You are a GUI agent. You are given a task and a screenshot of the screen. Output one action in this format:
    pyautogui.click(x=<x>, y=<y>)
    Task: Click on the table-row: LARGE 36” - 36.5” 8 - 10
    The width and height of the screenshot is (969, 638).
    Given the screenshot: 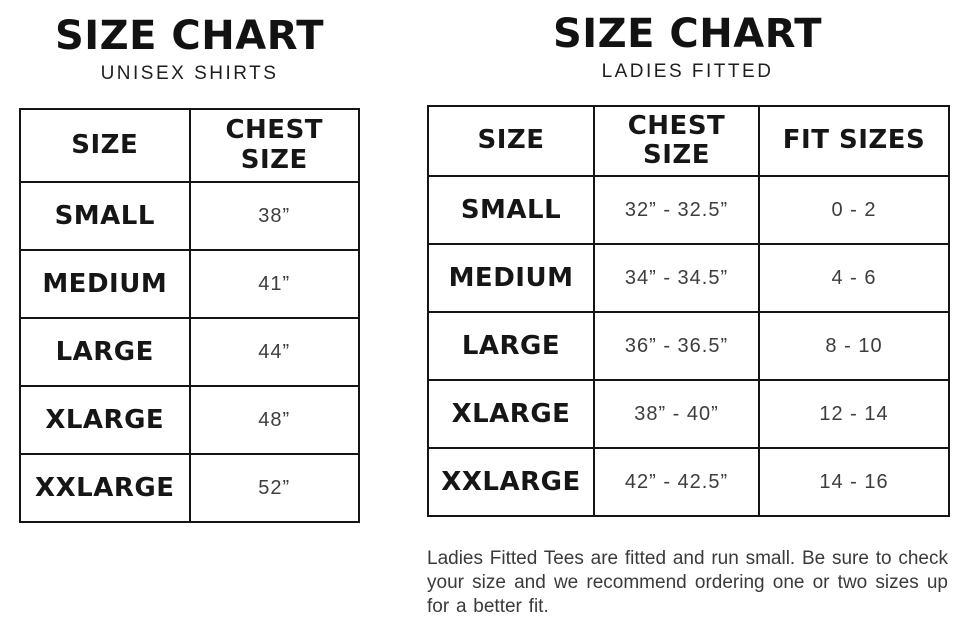 What is the action you would take?
    pyautogui.click(x=688, y=346)
    